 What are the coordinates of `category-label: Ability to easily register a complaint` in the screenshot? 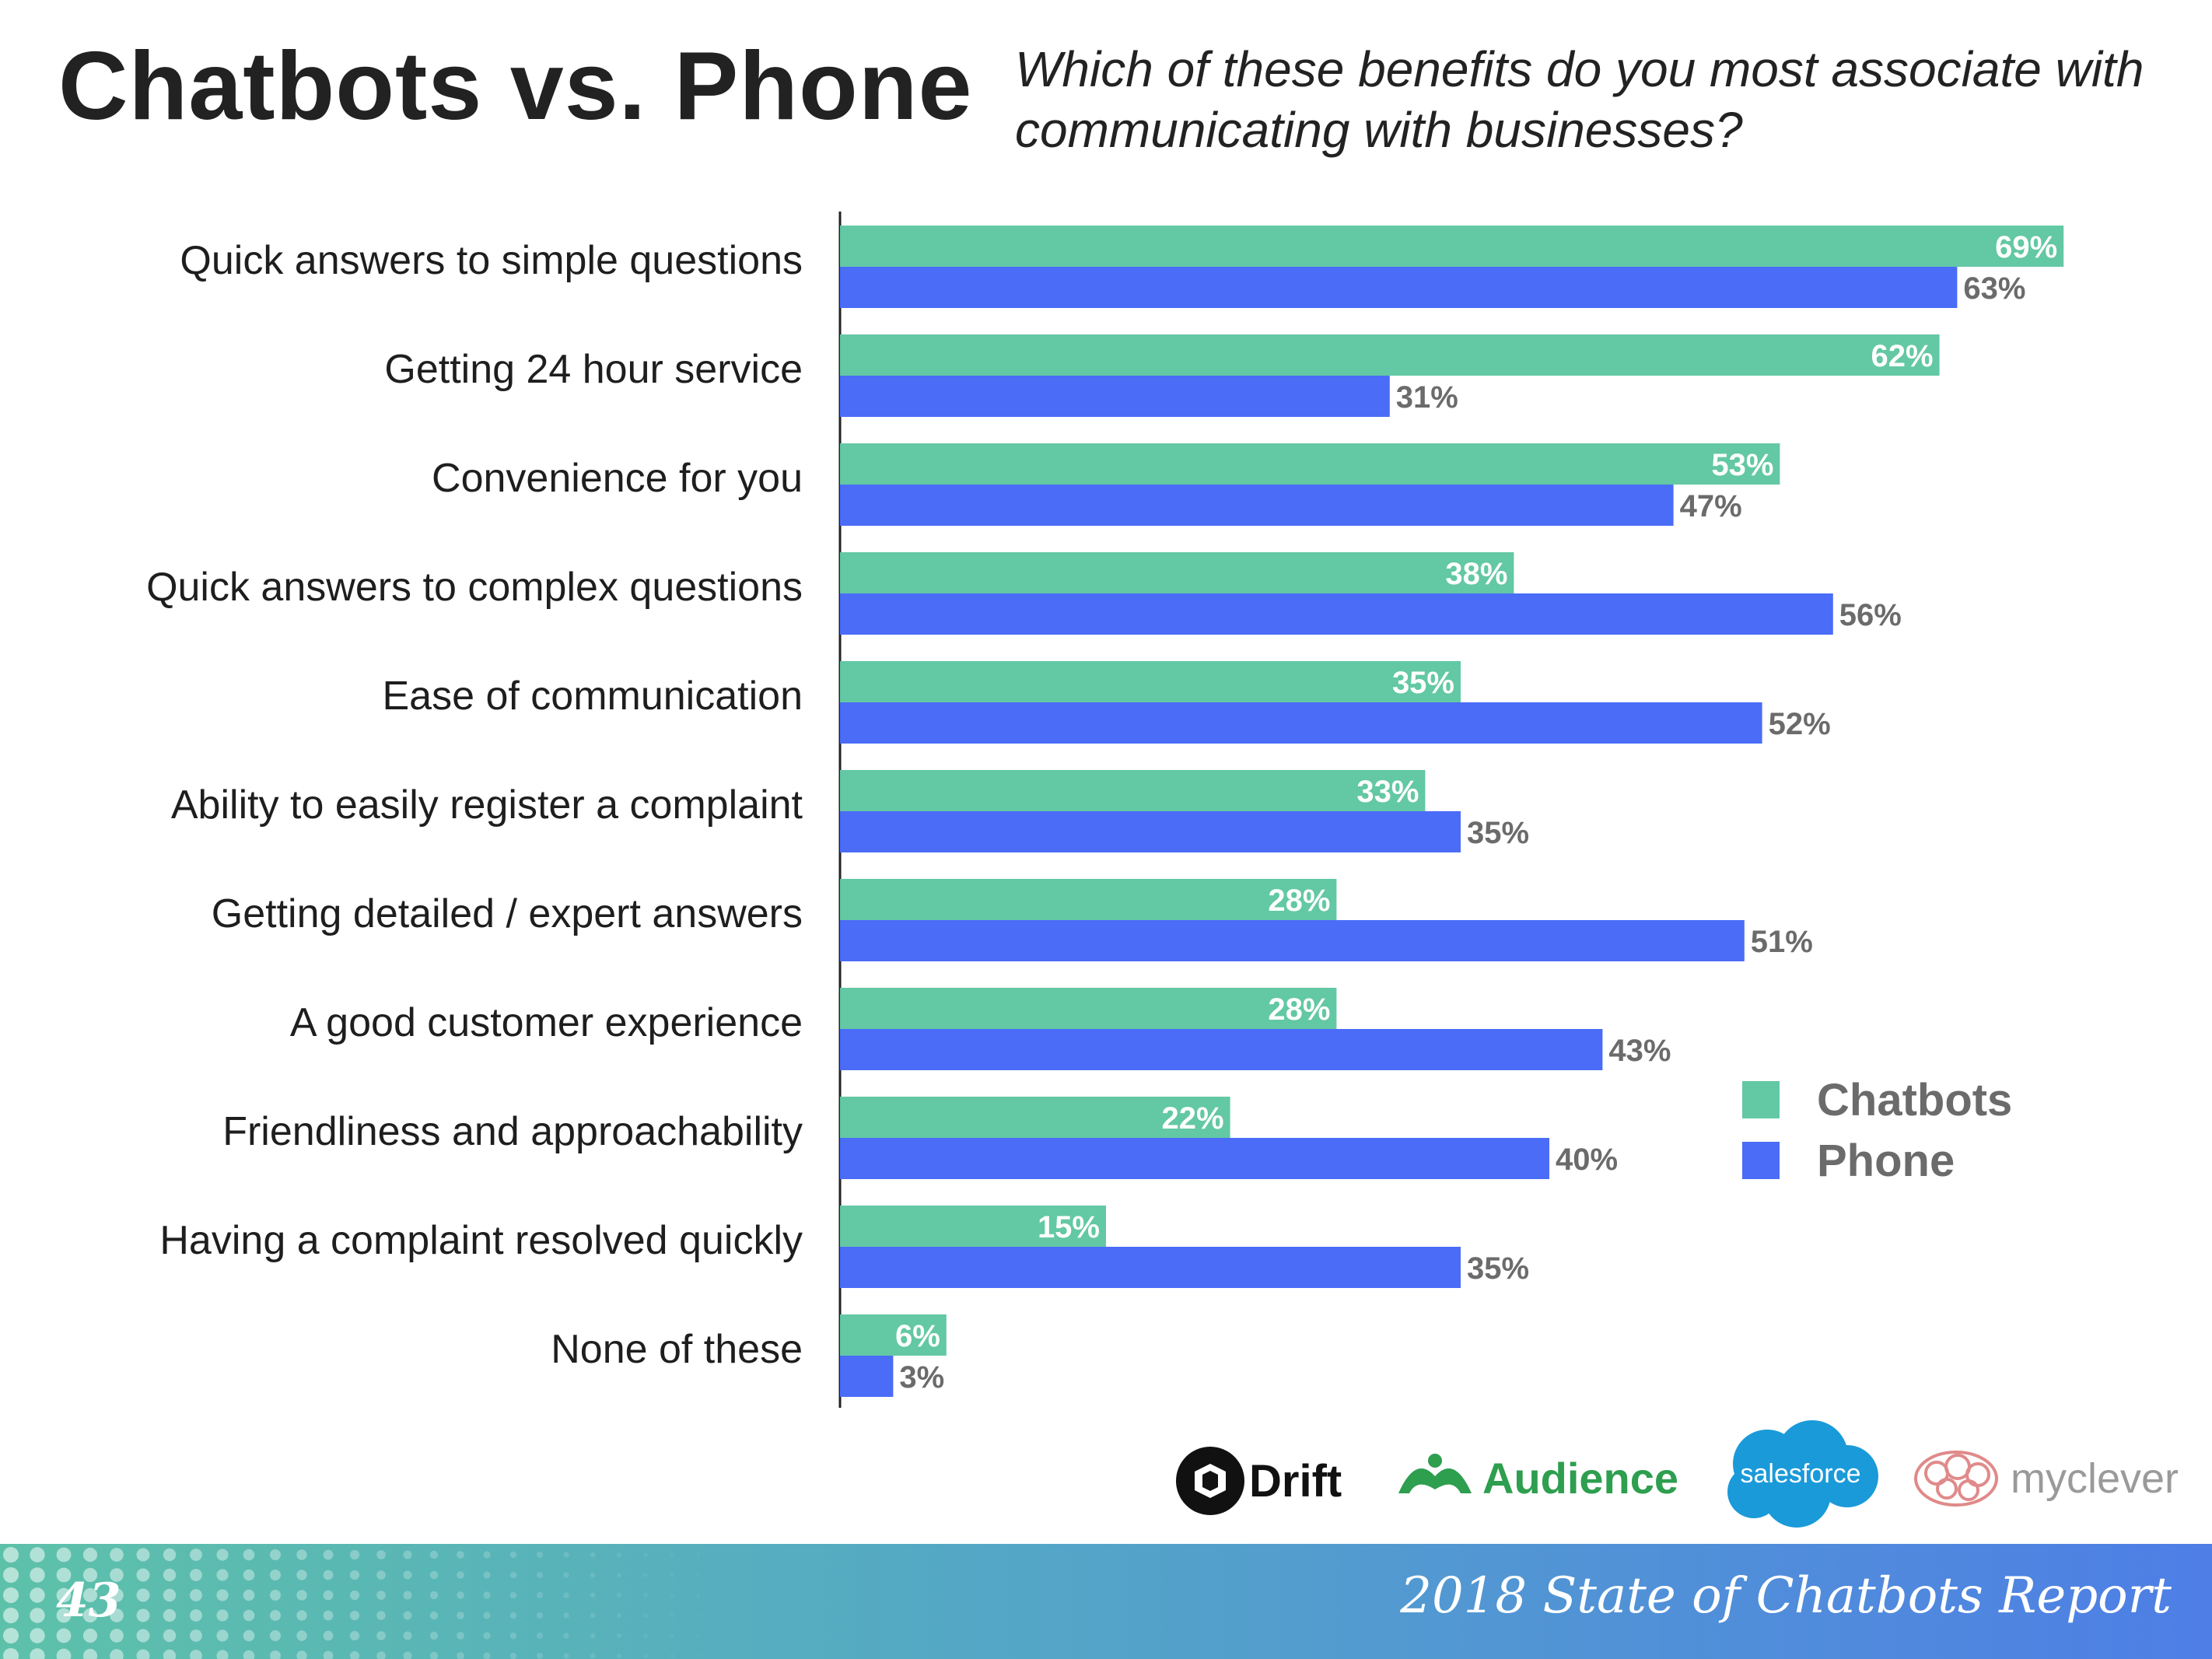 It's located at (487, 805).